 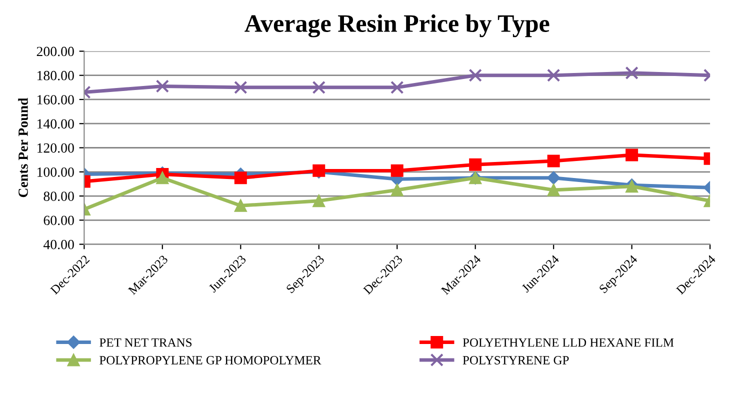 I want to click on y-tick-label: 200.00, so click(x=55, y=51).